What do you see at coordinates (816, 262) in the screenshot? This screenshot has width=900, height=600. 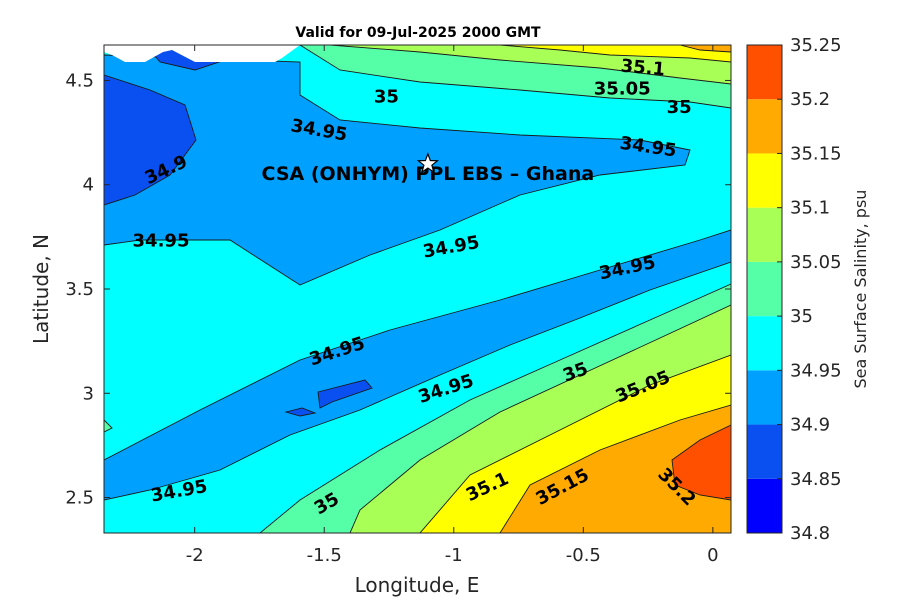 I see `colorbar-tick-label: 35.05` at bounding box center [816, 262].